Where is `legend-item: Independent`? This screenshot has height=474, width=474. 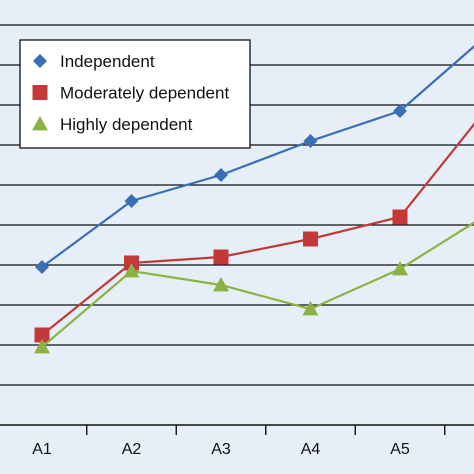
legend-item: Independent is located at coordinates (94, 61).